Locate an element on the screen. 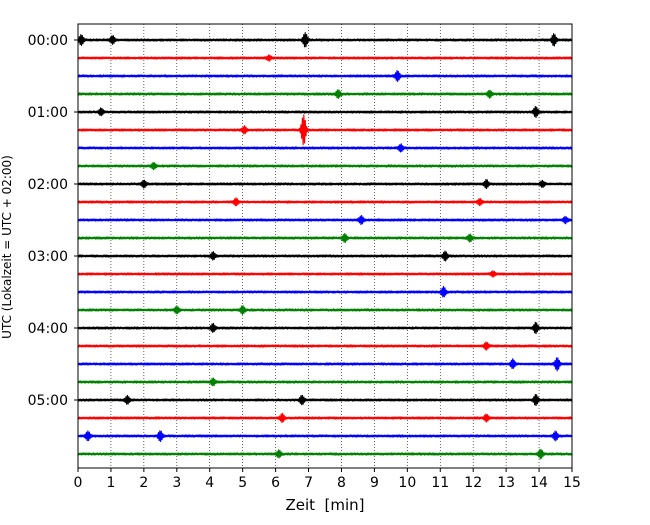  y-tick-label: 02:00 is located at coordinates (48, 185).